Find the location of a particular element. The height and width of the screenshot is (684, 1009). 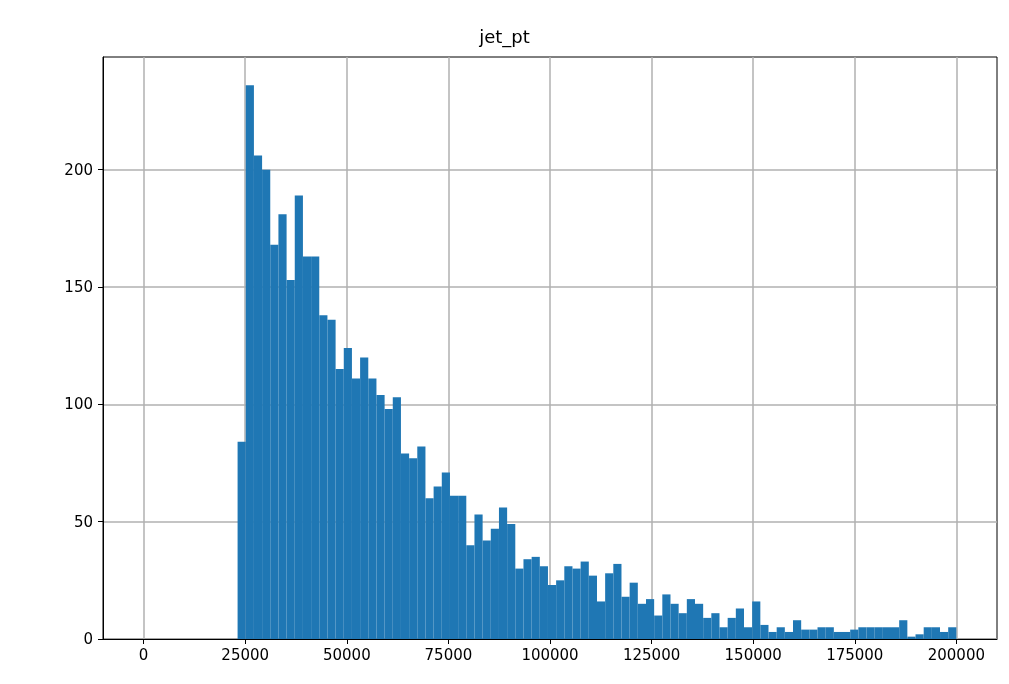

chart-title: jet_pt is located at coordinates (504, 36).